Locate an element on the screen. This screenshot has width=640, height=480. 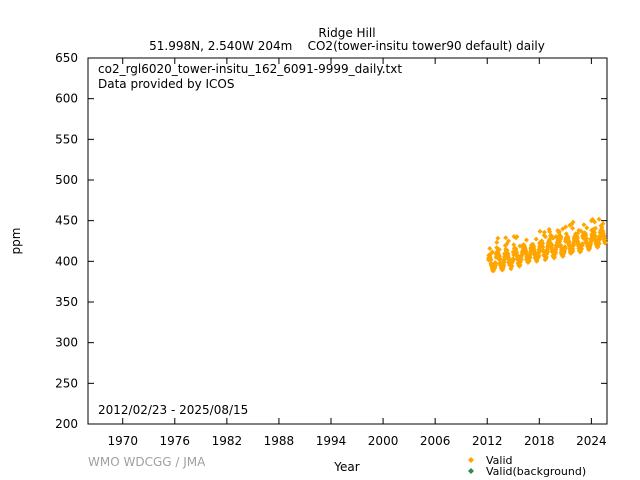
date-range-label: 2012/02/23 - 2025/08/15 is located at coordinates (173, 410).